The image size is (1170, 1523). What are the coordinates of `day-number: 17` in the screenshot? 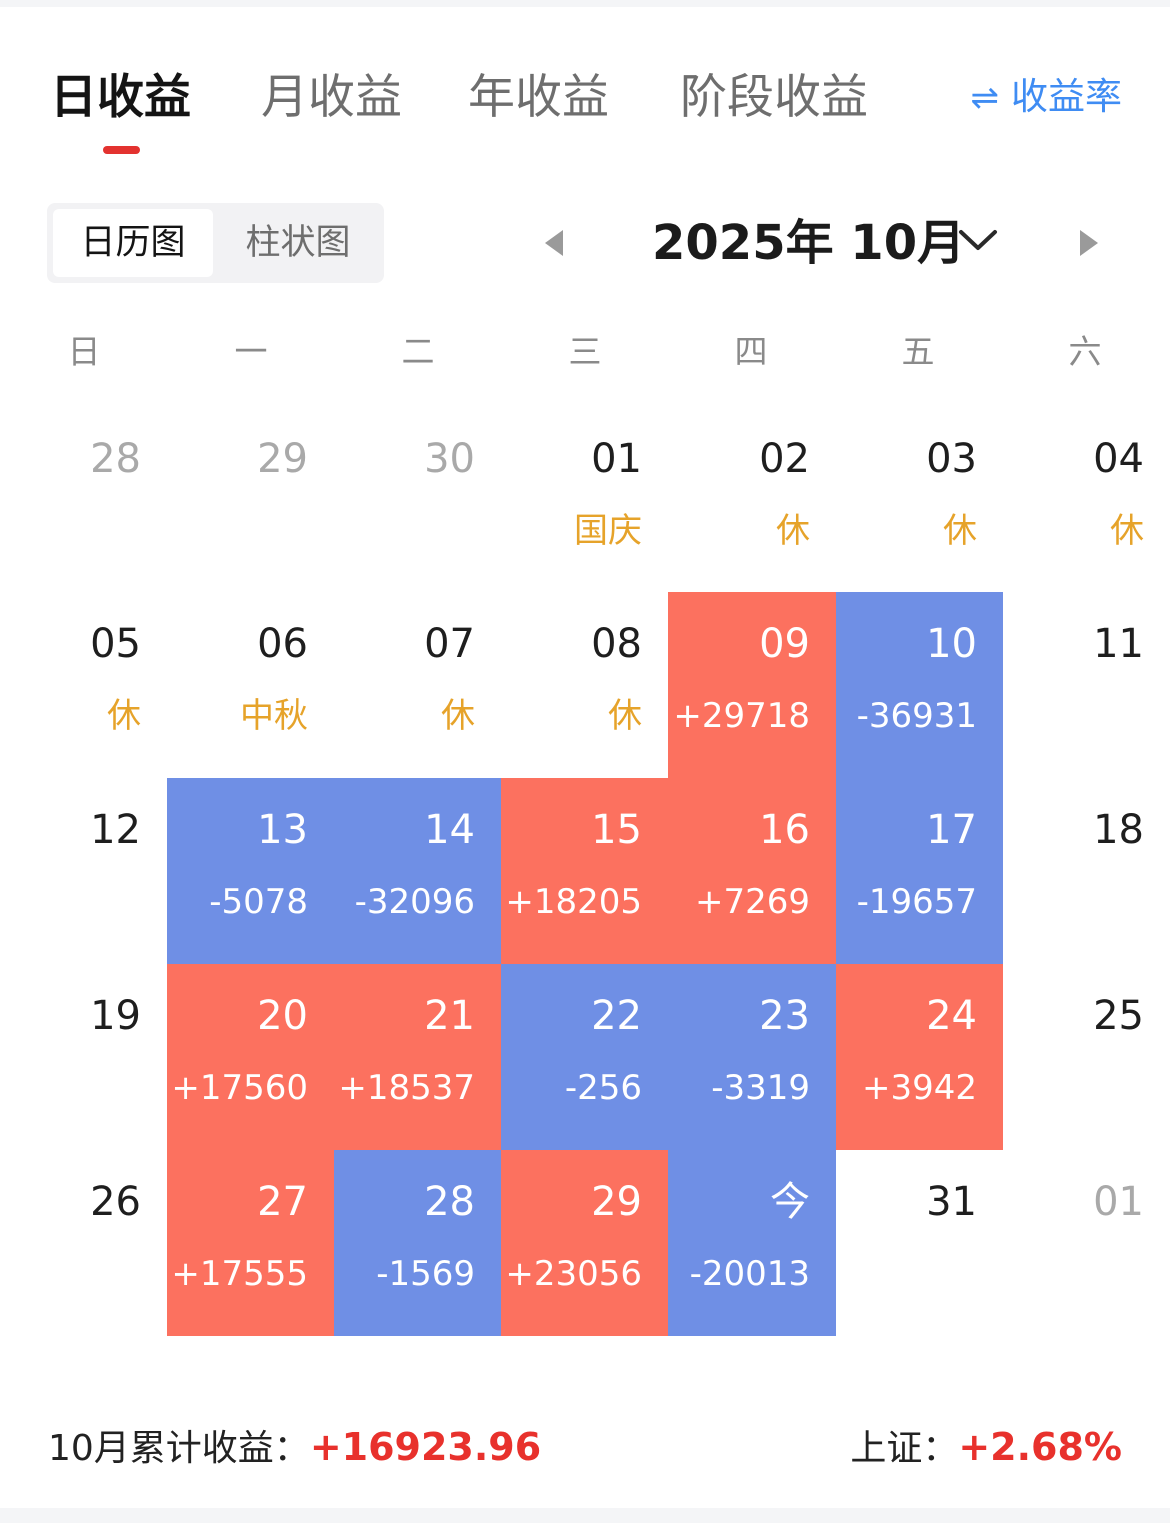 It's located at (951, 830).